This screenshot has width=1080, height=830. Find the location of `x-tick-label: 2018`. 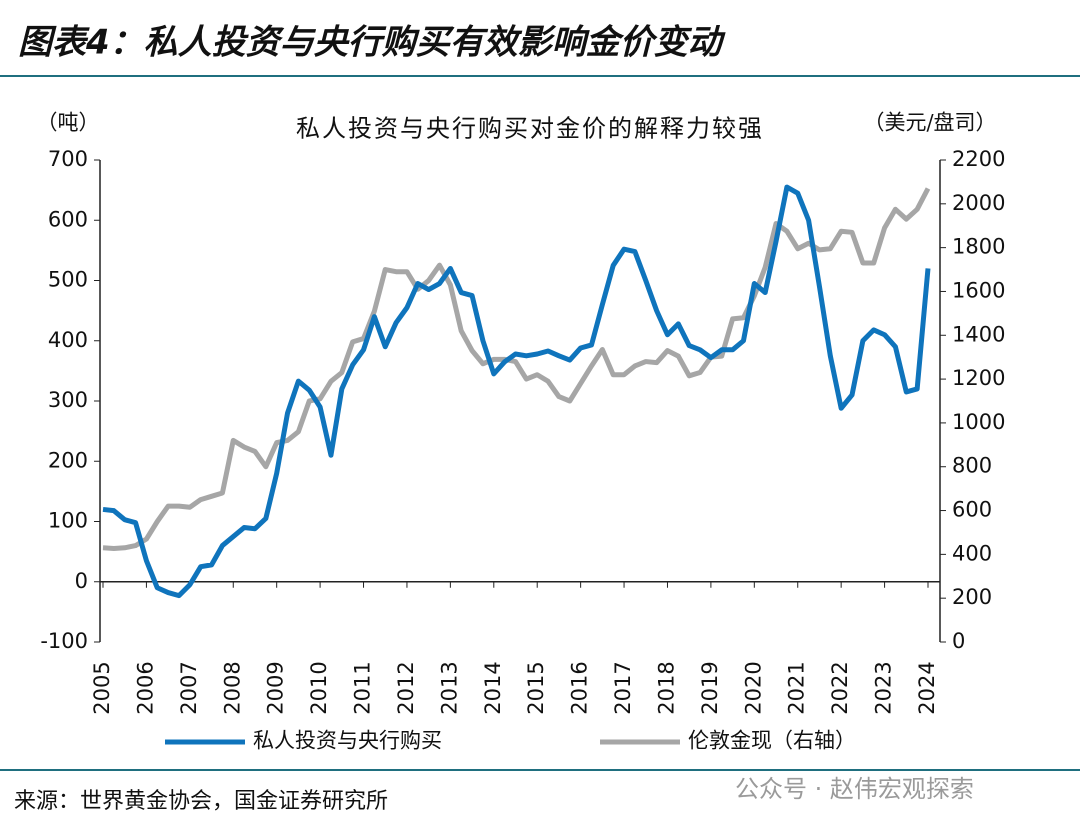

x-tick-label: 2018 is located at coordinates (666, 687).